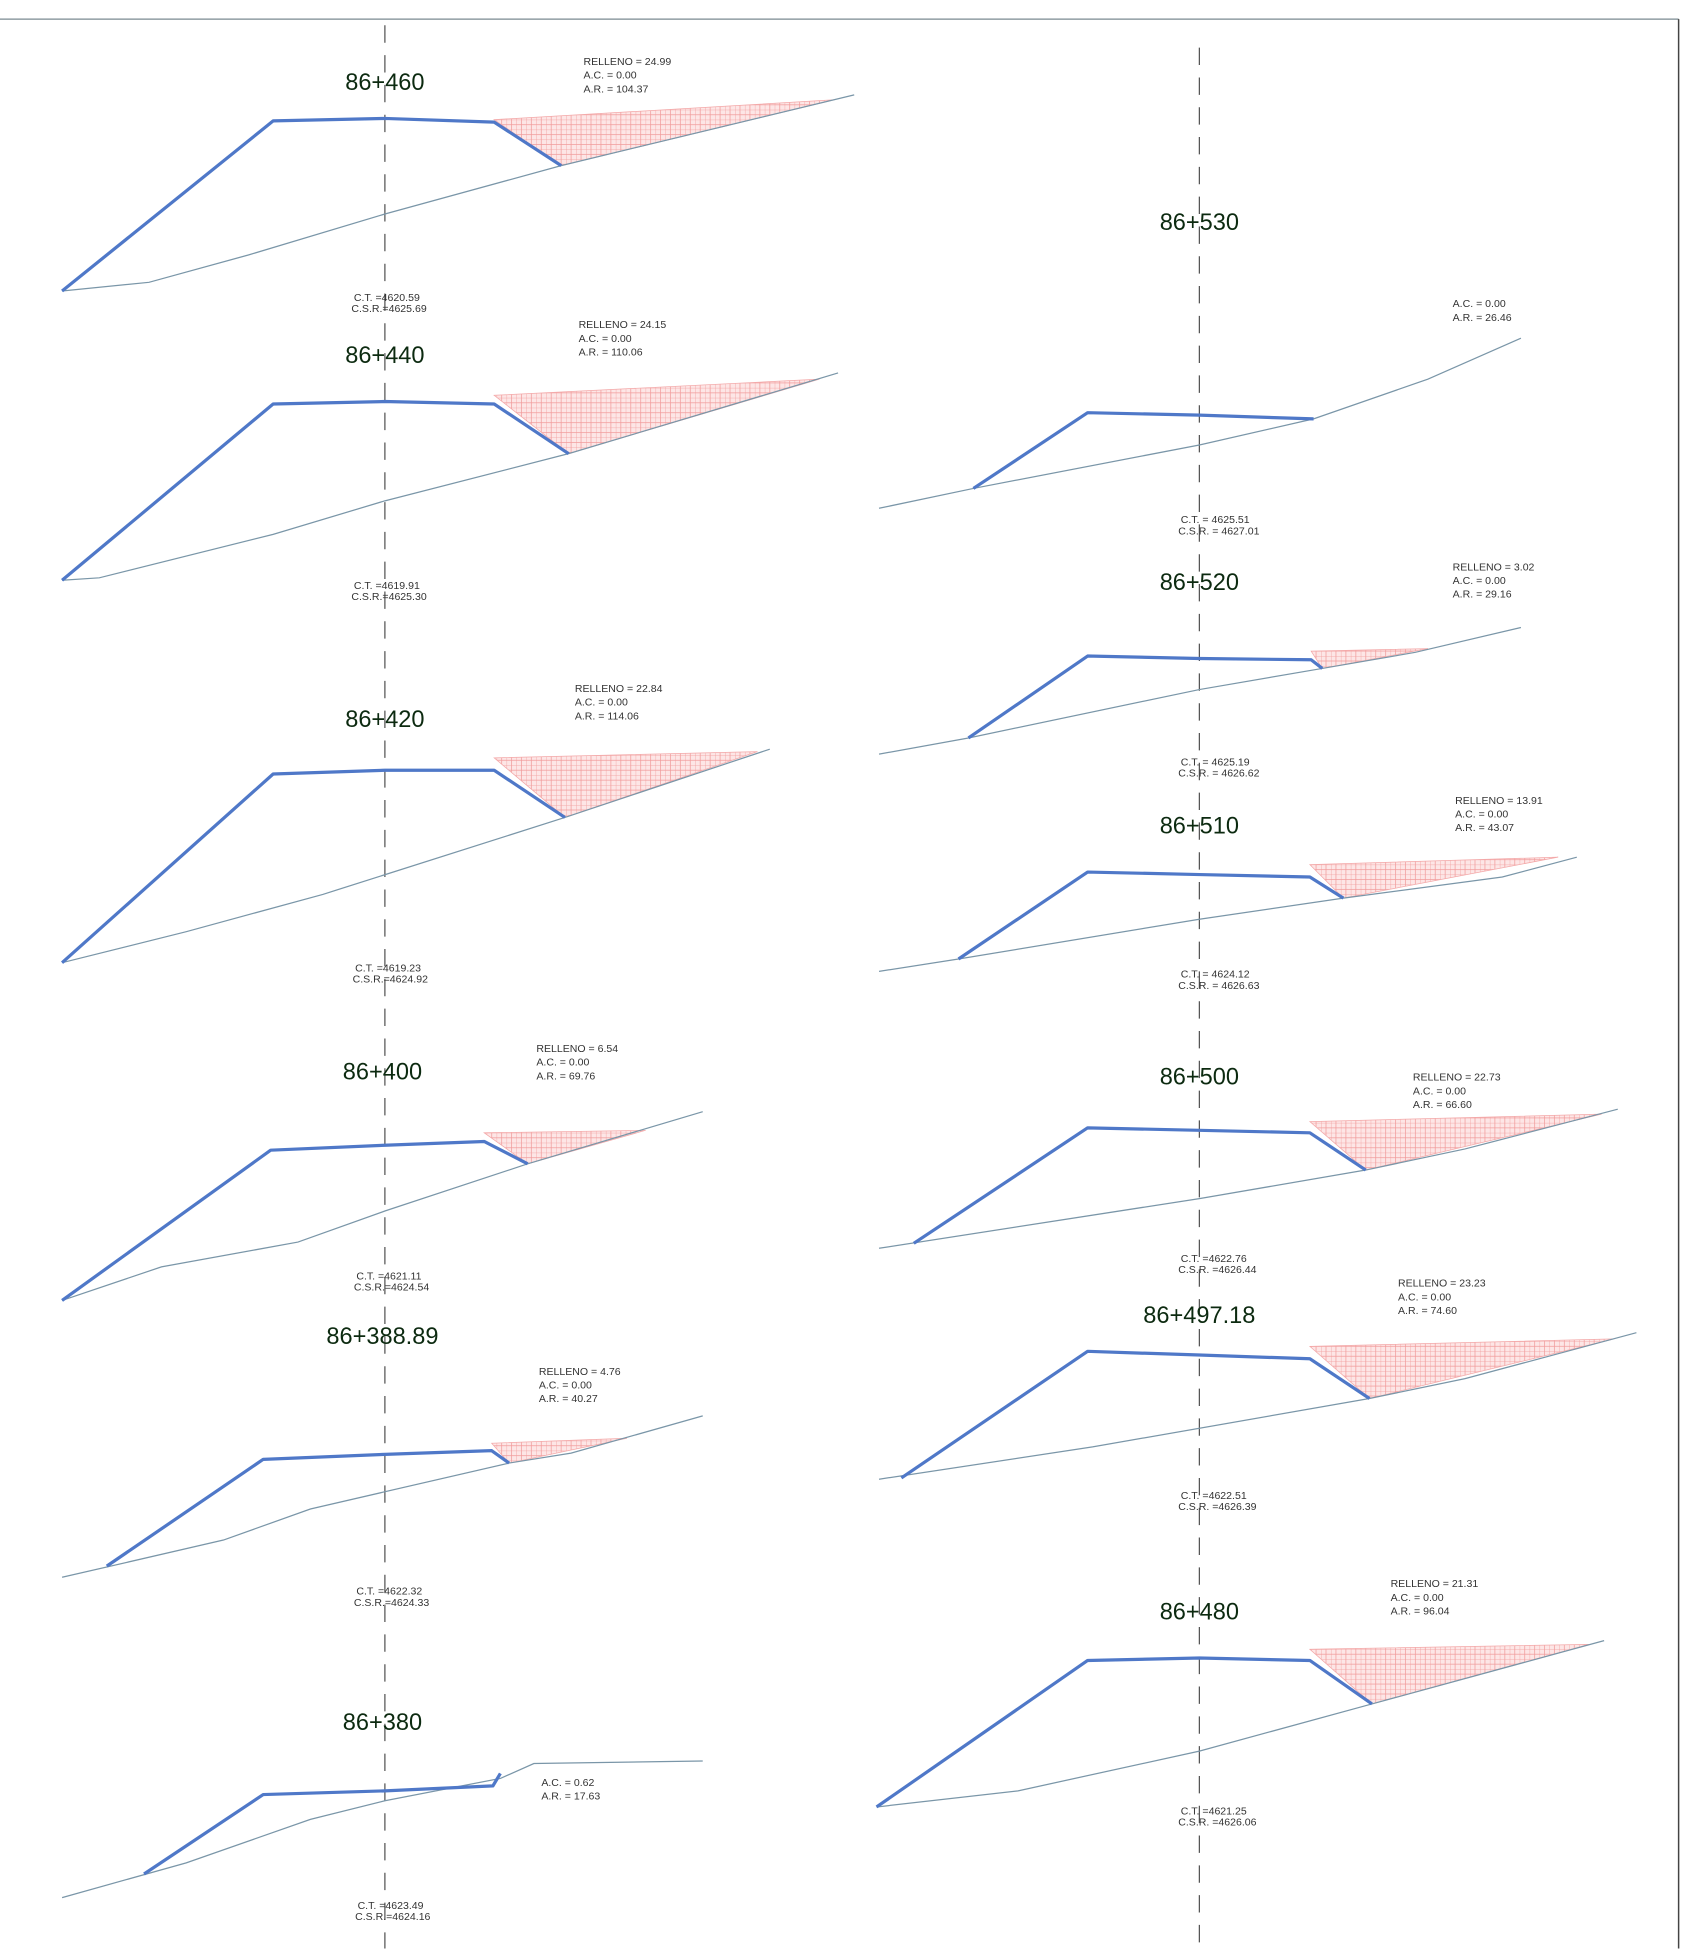 This screenshot has width=1696, height=1949. Describe the element at coordinates (1484, 828) in the screenshot. I see `area-label: A.R. = 43.07` at that location.